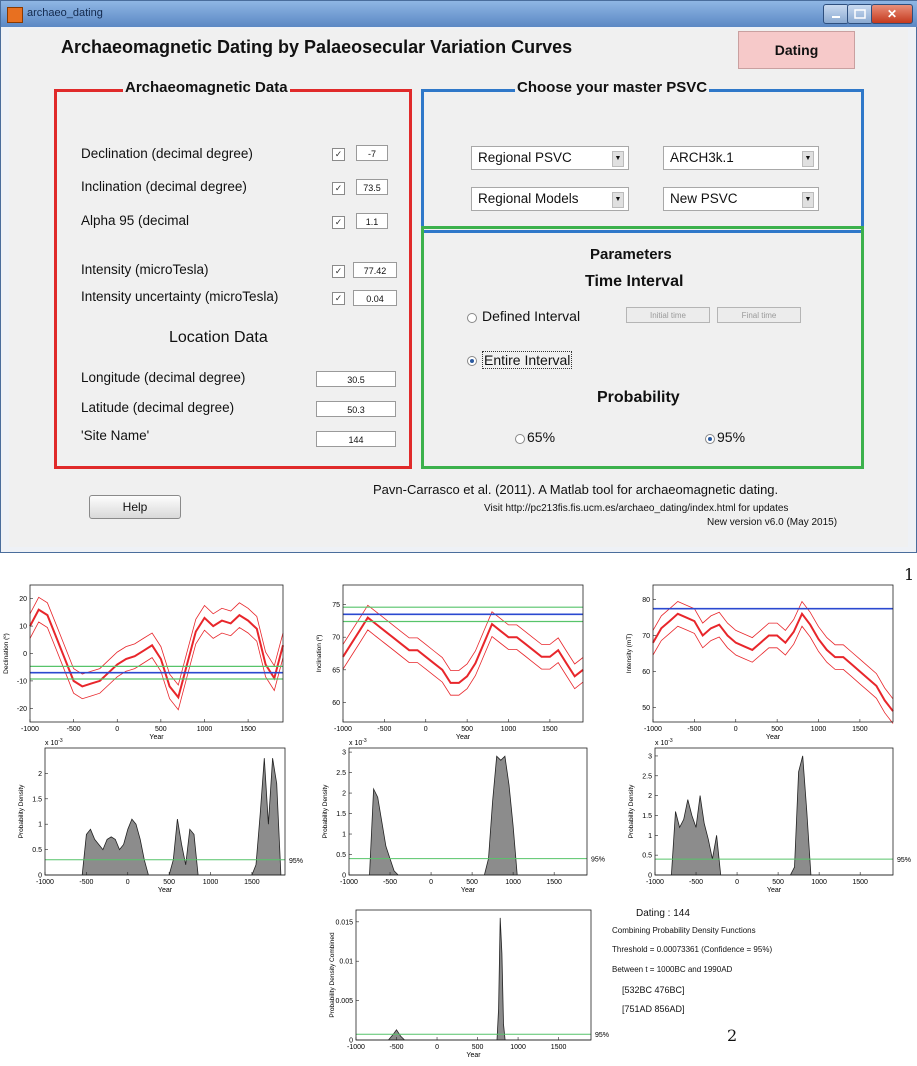  I want to click on master-psvc-title: Choose your master PSVC, so click(612, 87).